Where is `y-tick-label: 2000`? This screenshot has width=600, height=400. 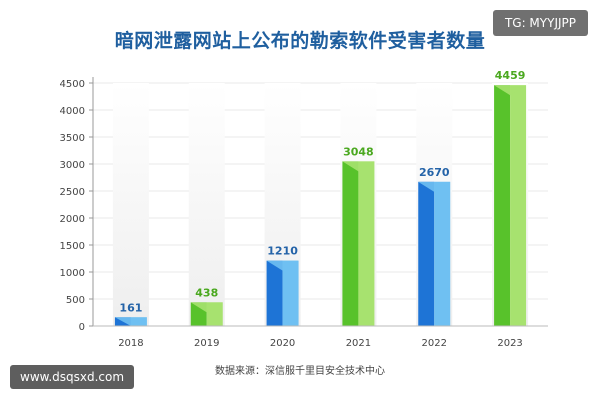
y-tick-label: 2000 is located at coordinates (72, 219).